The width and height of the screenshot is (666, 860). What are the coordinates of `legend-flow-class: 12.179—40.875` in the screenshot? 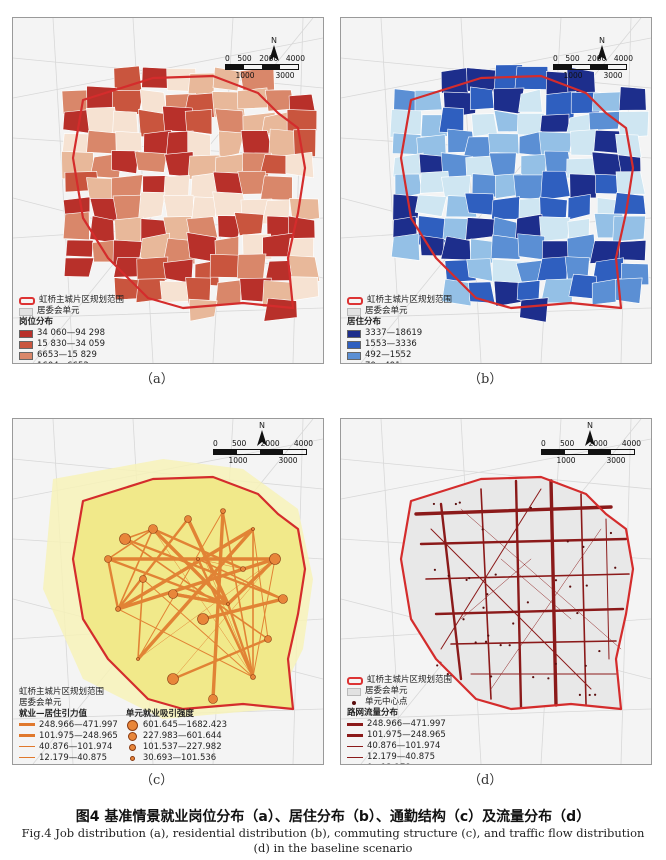 It's located at (68, 758).